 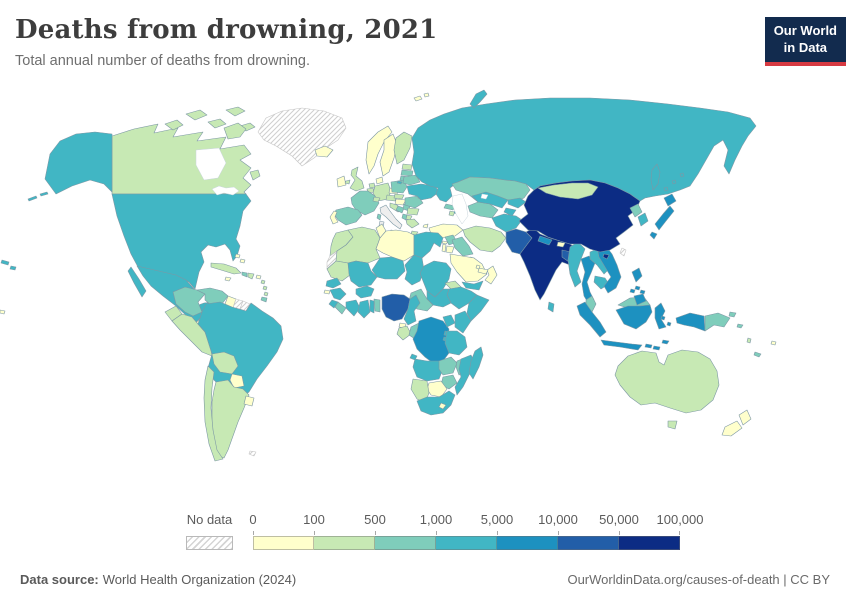 What do you see at coordinates (209, 543) in the screenshot?
I see `no-data-swatch` at bounding box center [209, 543].